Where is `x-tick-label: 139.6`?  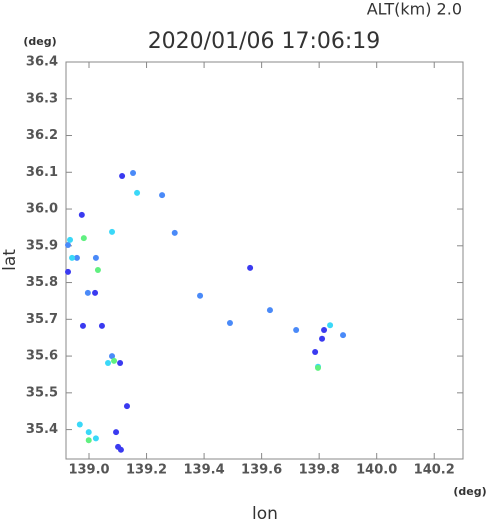 x-tick-label: 139.6 is located at coordinates (261, 470).